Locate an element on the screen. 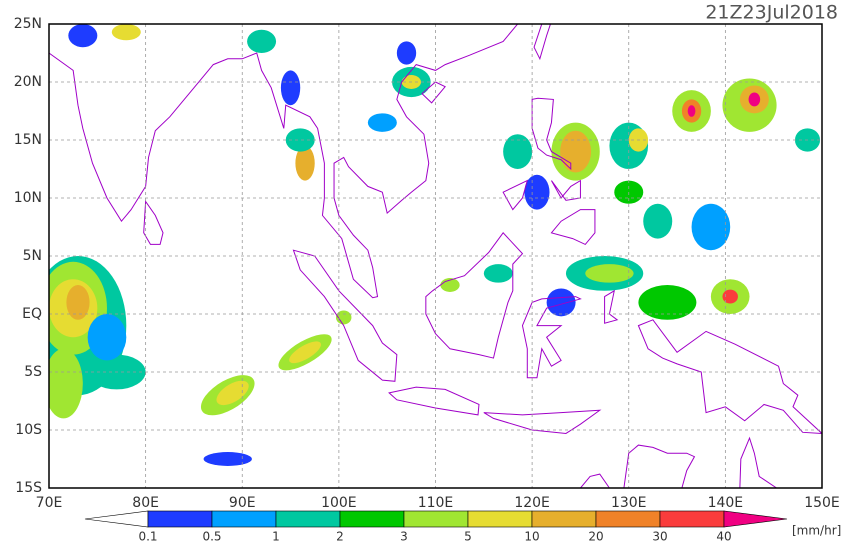 The width and height of the screenshot is (864, 544). title: 21Z23Jul2018 is located at coordinates (771, 13).